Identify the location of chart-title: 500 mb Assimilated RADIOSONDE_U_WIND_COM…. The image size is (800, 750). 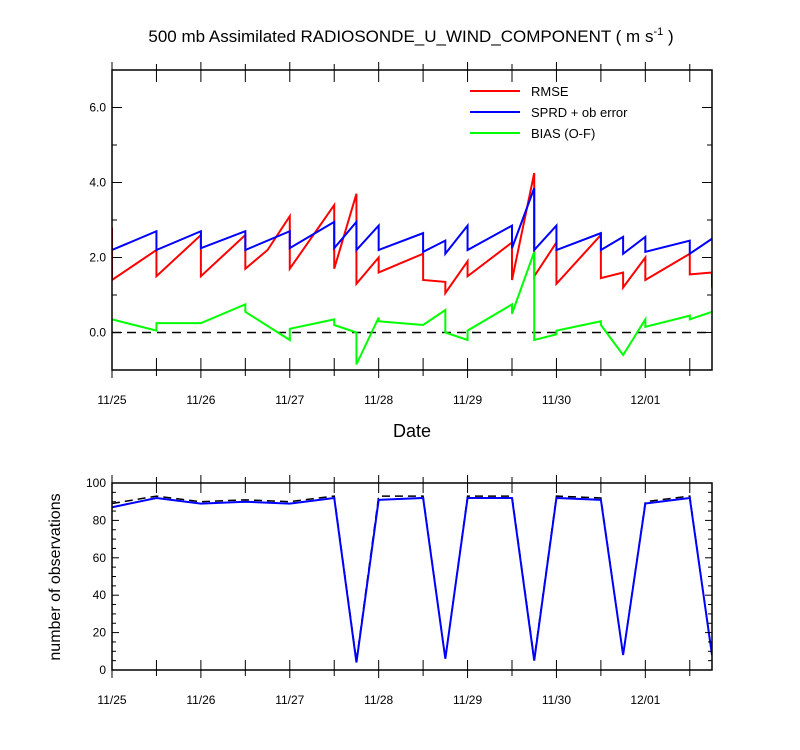
(410, 36).